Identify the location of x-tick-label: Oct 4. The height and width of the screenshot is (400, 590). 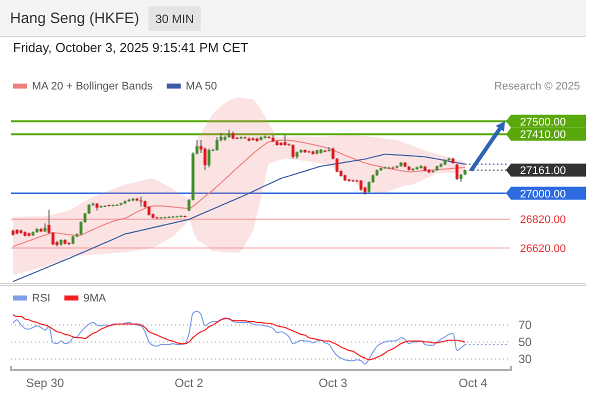
(473, 383).